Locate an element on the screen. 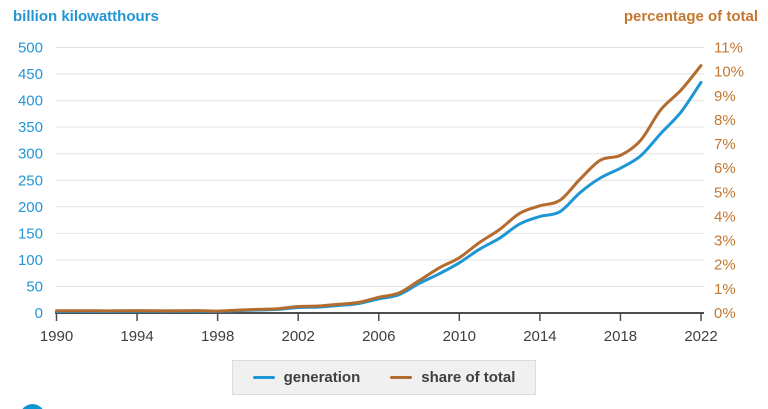  right-axis-tick-label: 0% is located at coordinates (725, 313).